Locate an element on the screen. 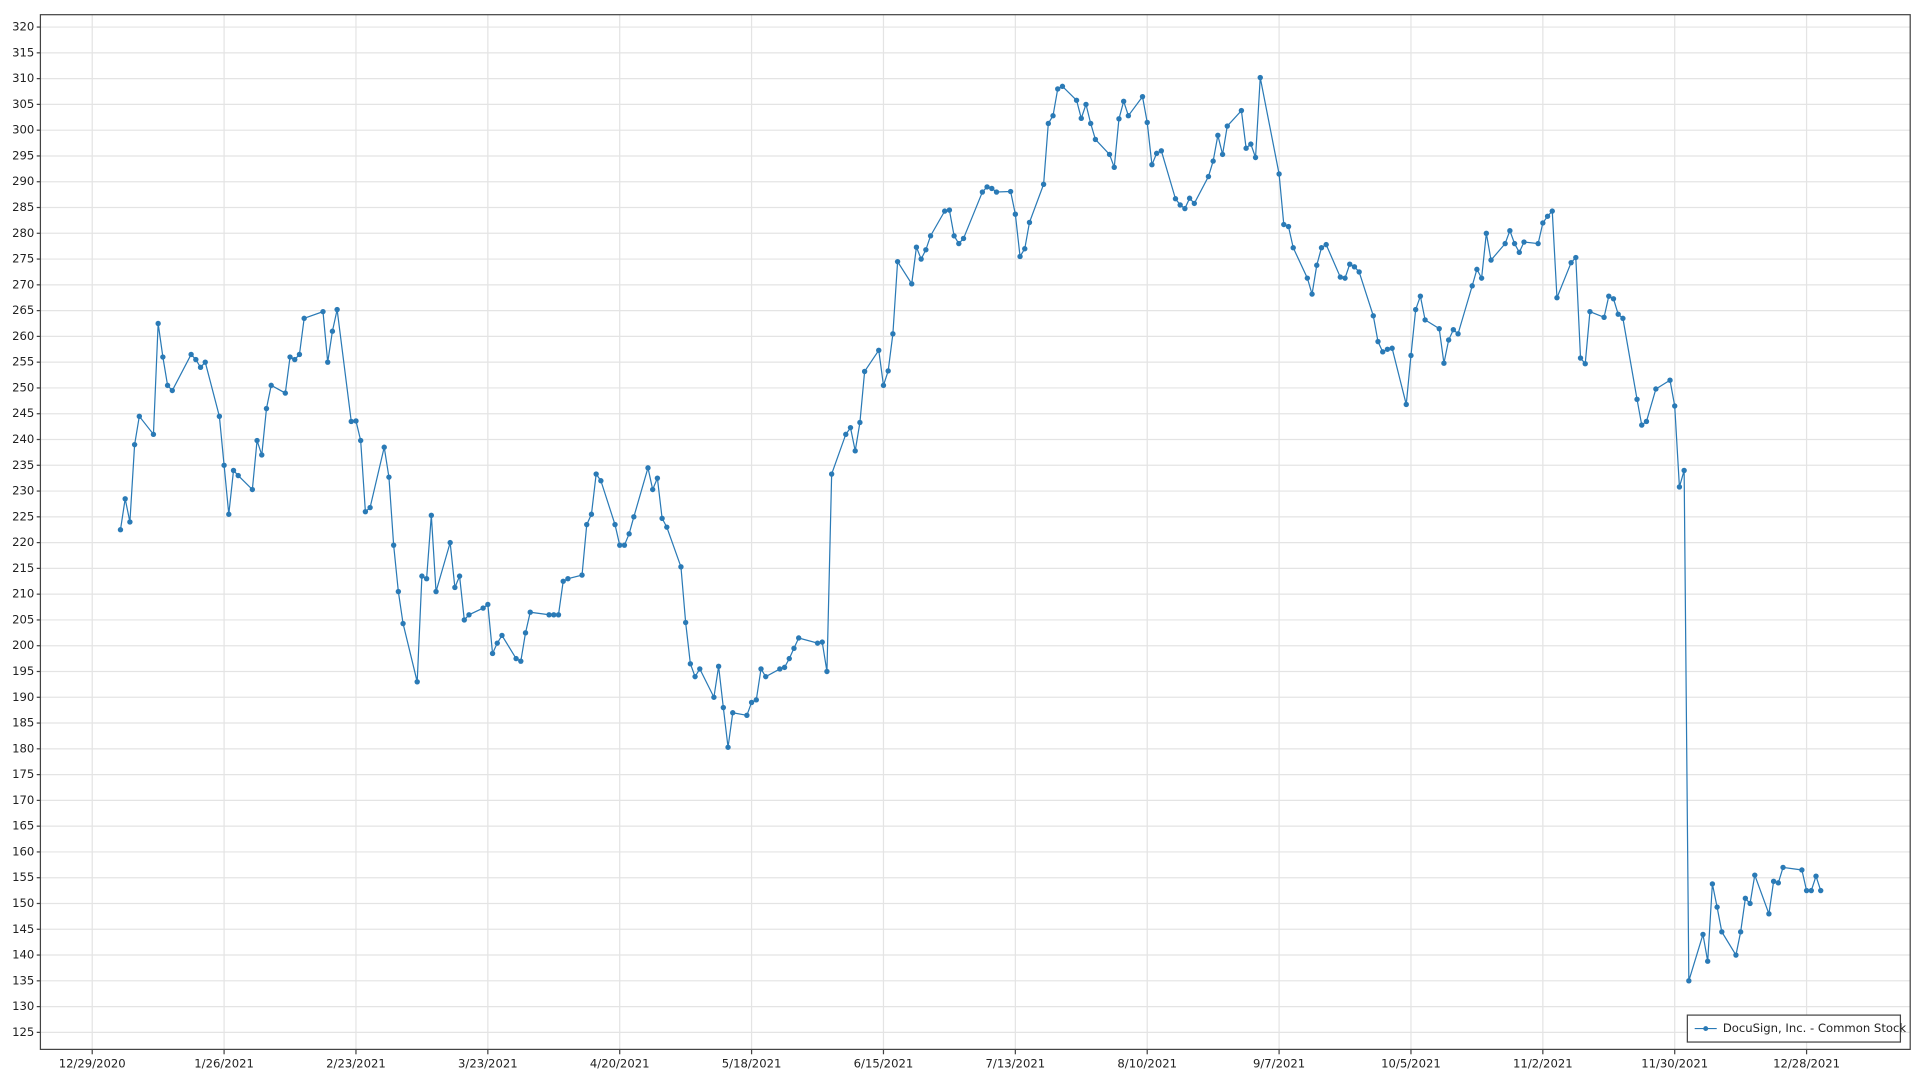  x-tick-label: 8/10/2021 is located at coordinates (1147, 1064).